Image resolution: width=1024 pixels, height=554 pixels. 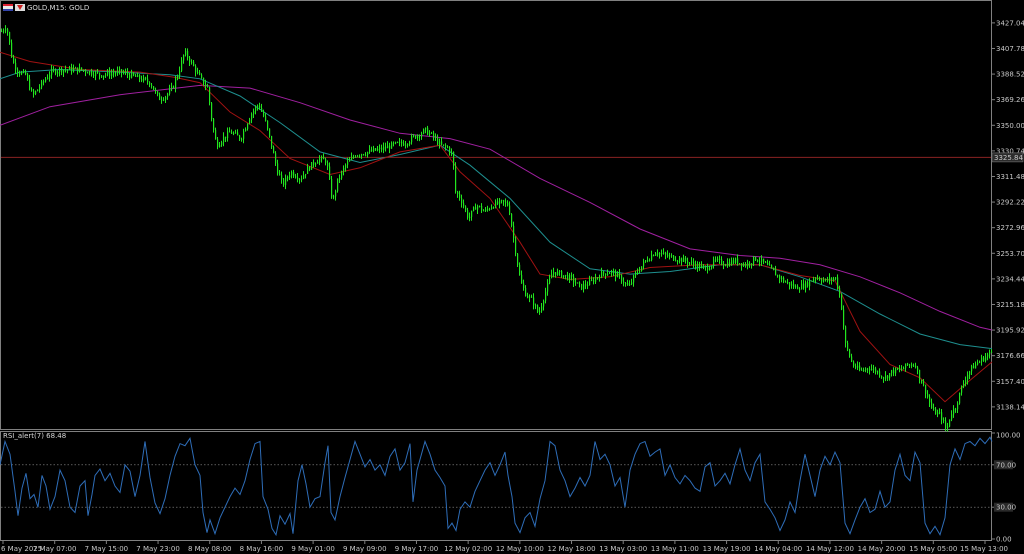 I want to click on time-tick-label: 15 May 05:00, so click(x=933, y=549).